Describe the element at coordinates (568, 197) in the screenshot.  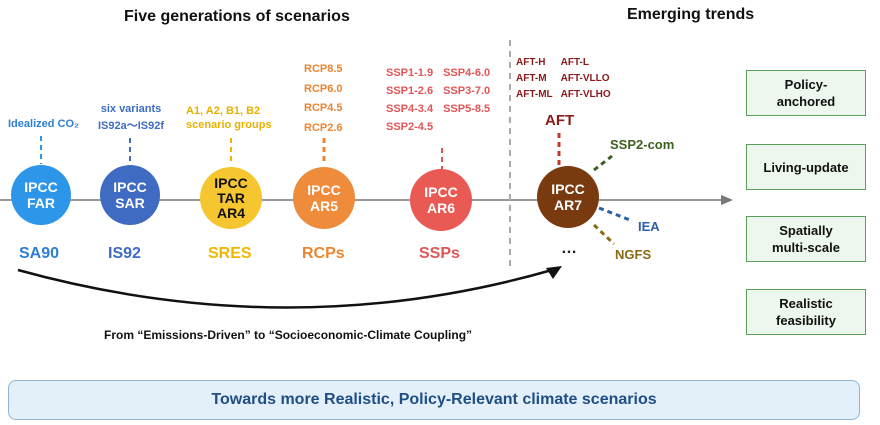
I see `circle-ar7: IPCC AR7` at that location.